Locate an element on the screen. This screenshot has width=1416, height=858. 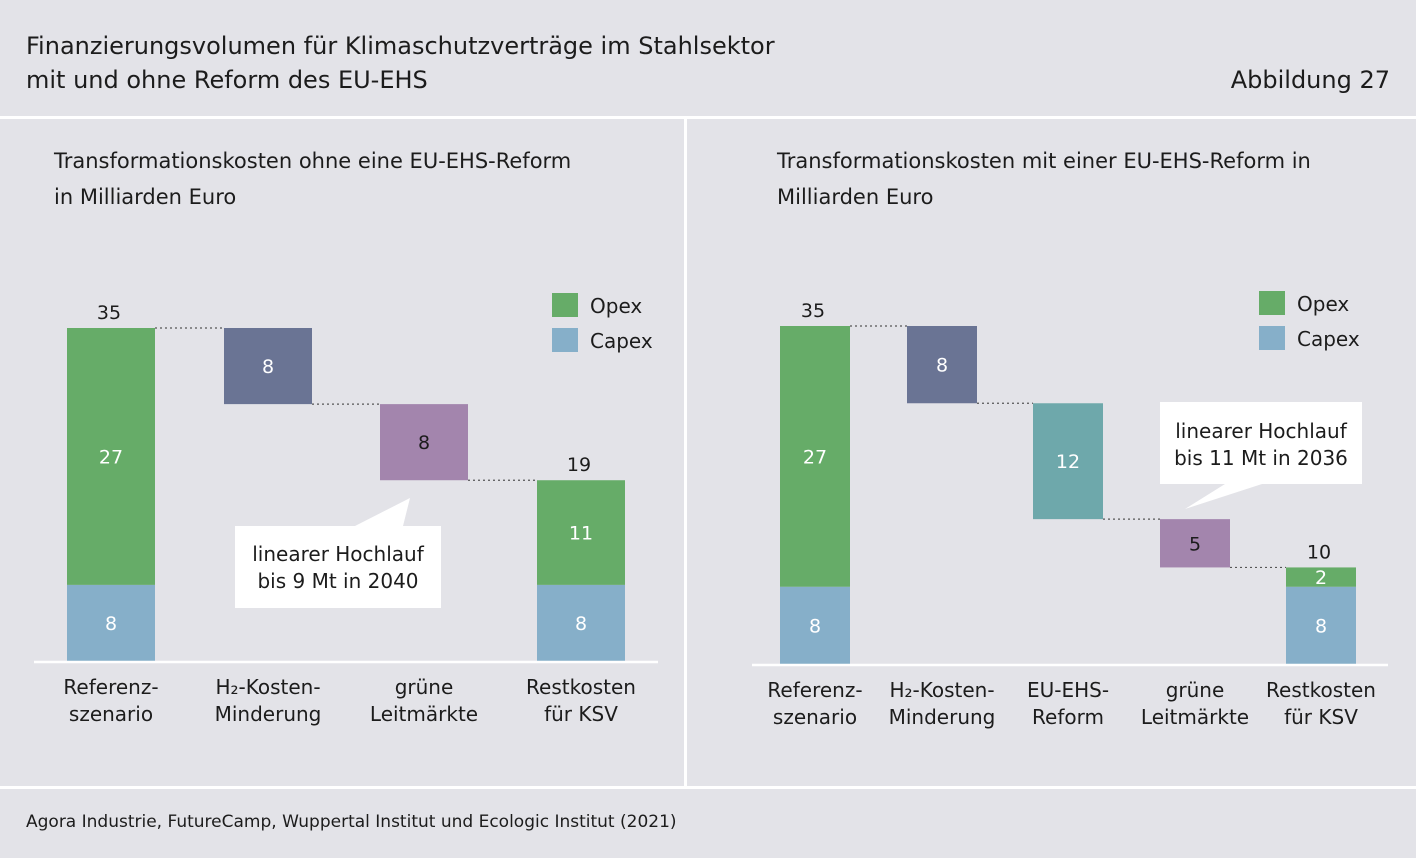
data-label: 12 is located at coordinates (1068, 462).